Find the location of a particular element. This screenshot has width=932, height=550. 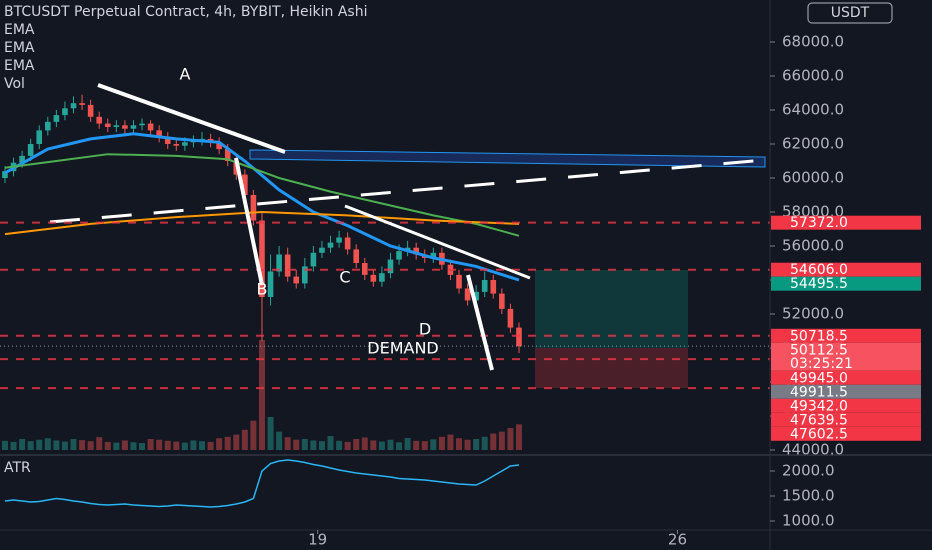

atr-line is located at coordinates (262, 483).